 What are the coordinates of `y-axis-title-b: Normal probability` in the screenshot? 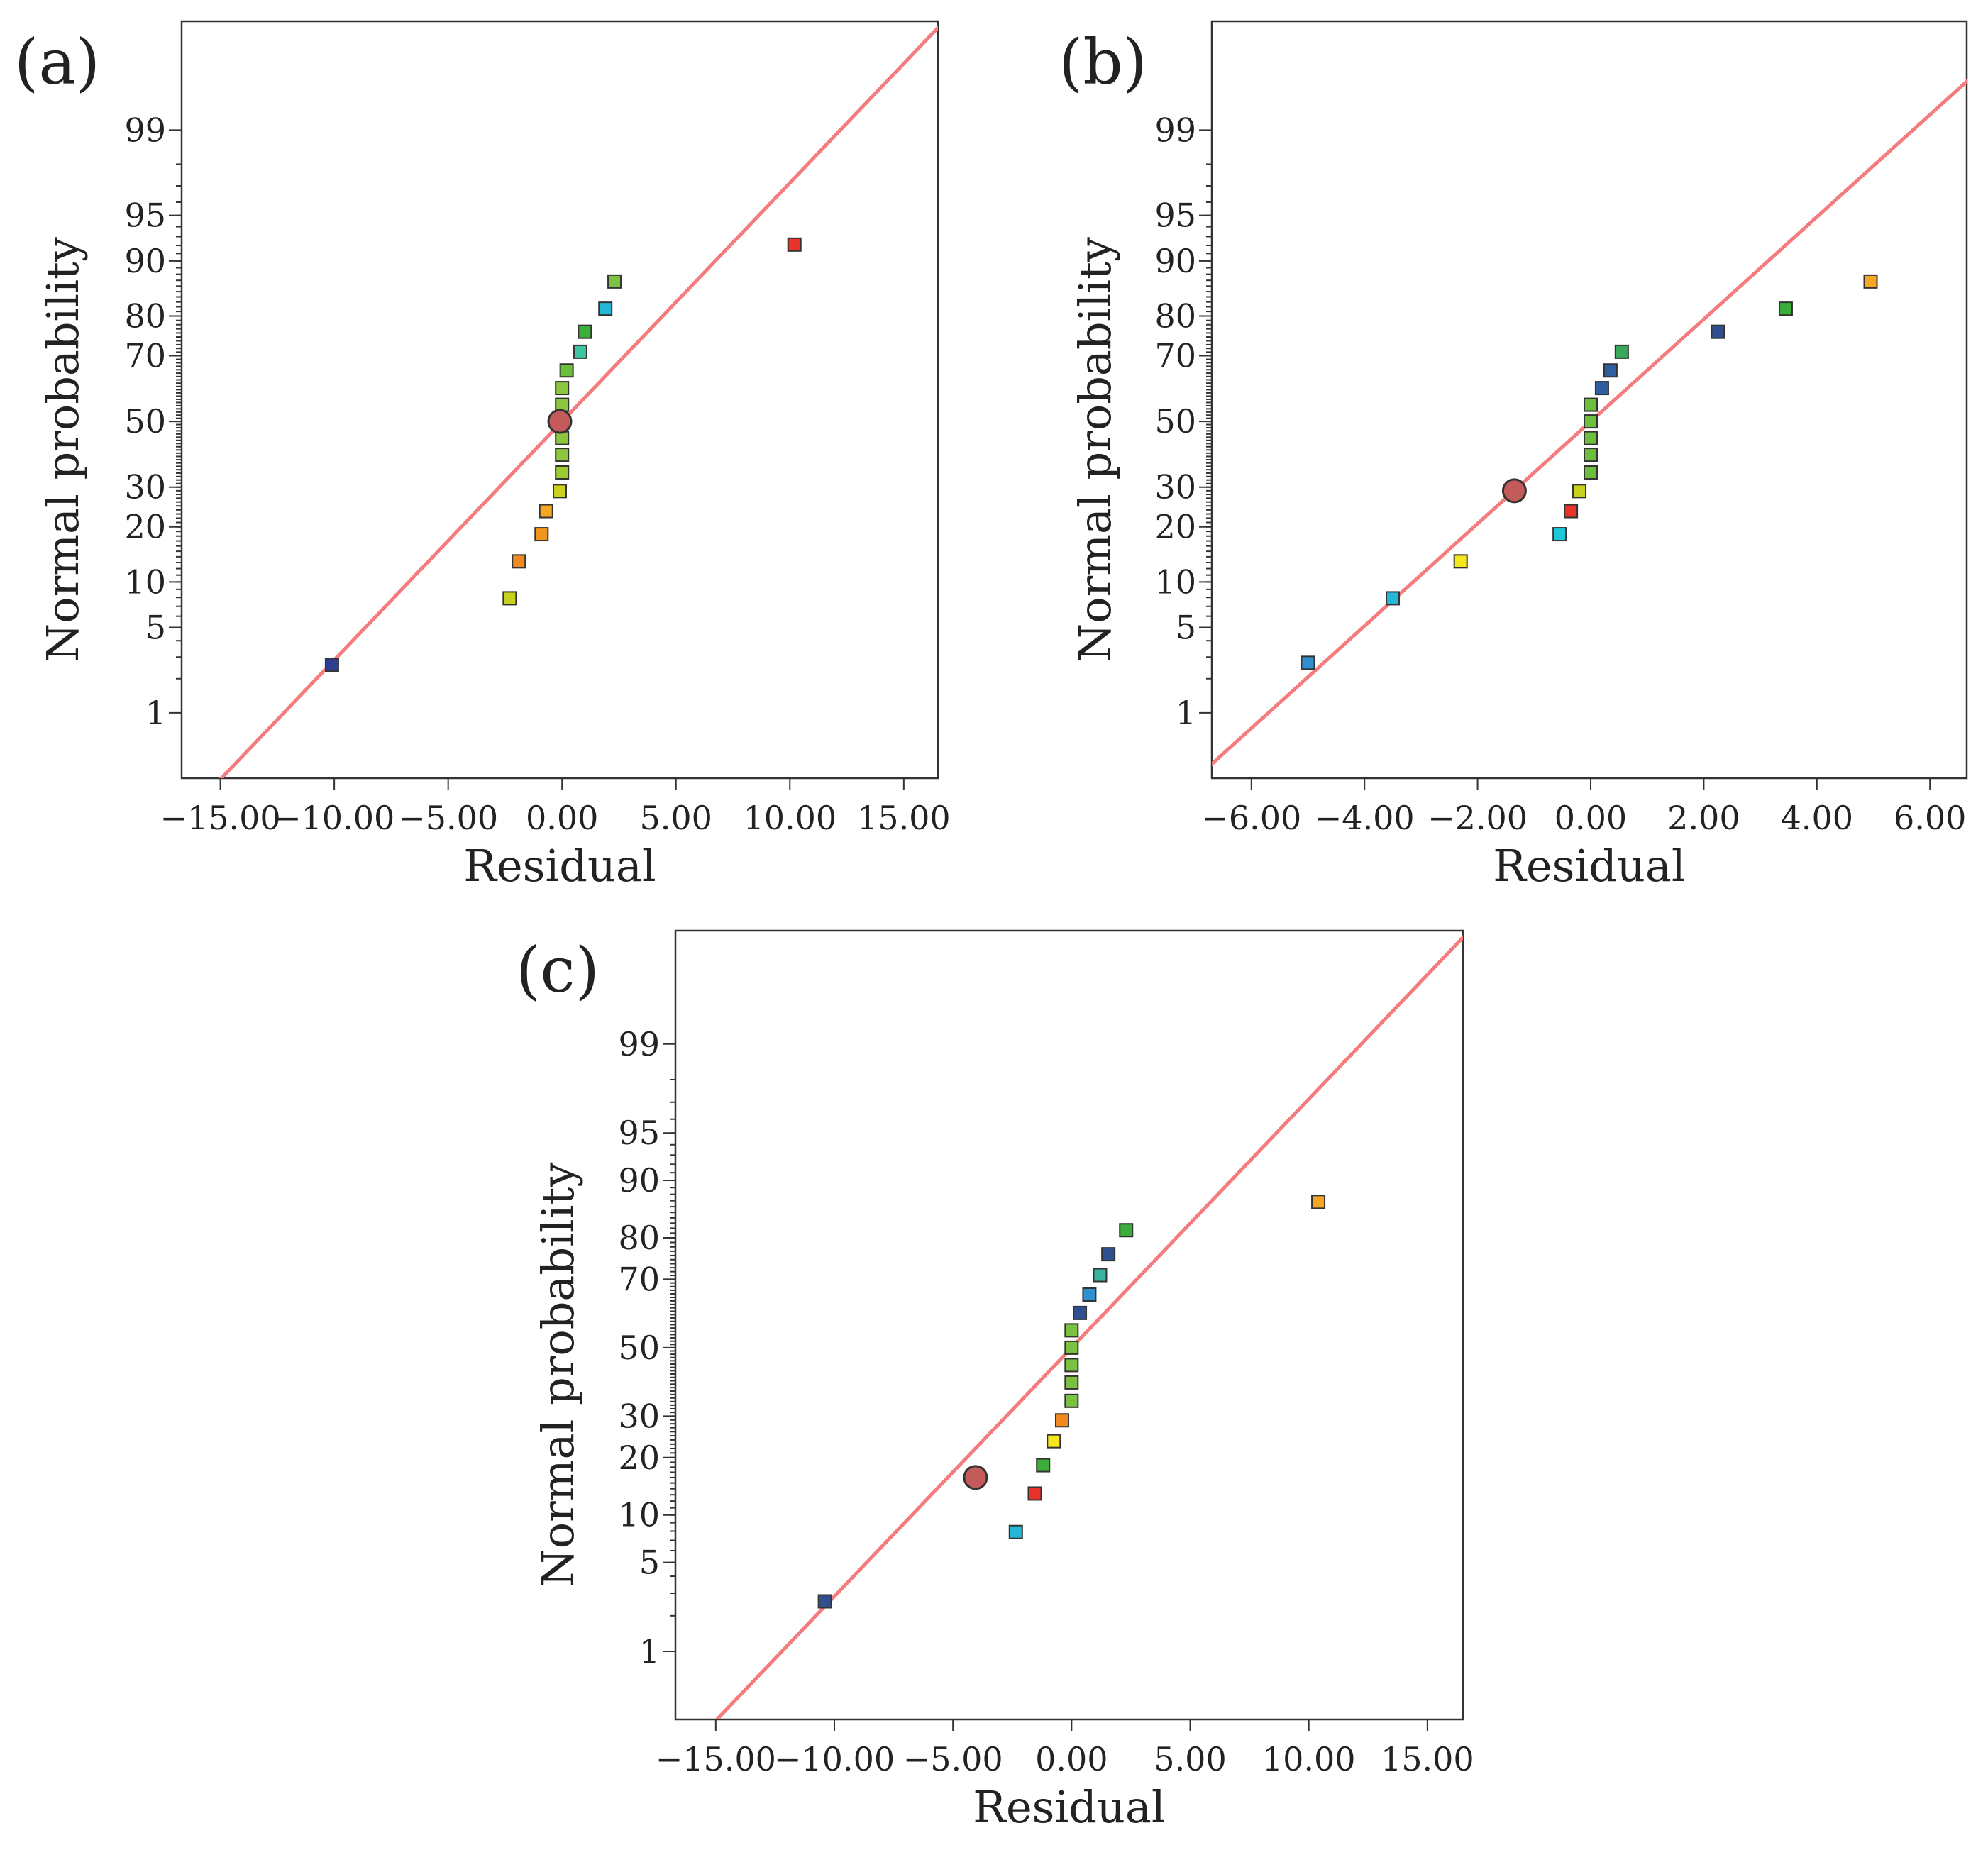 It's located at (1095, 449).